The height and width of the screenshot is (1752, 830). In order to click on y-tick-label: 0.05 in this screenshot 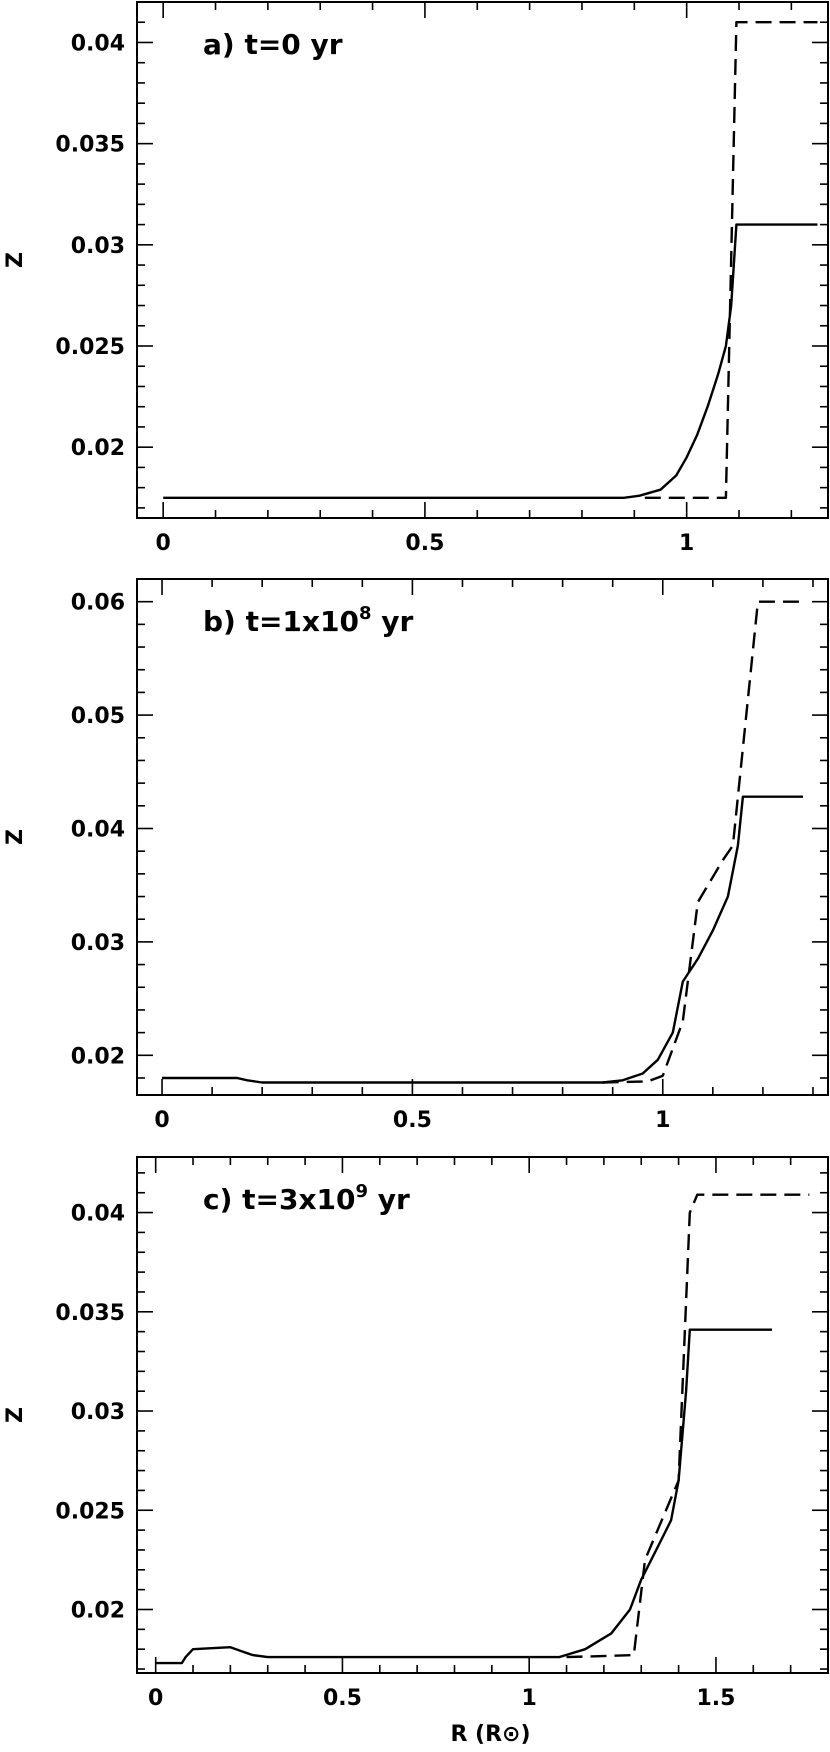, I will do `click(98, 716)`.